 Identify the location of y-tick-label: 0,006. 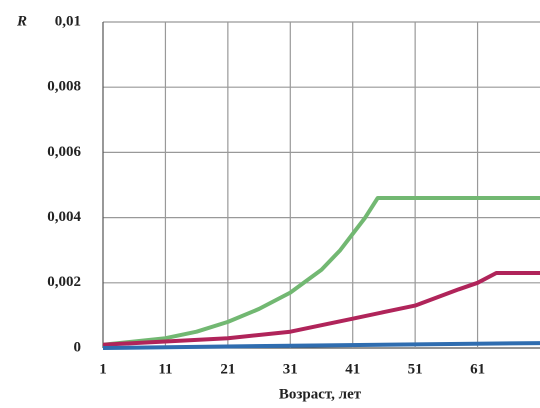
(64, 152).